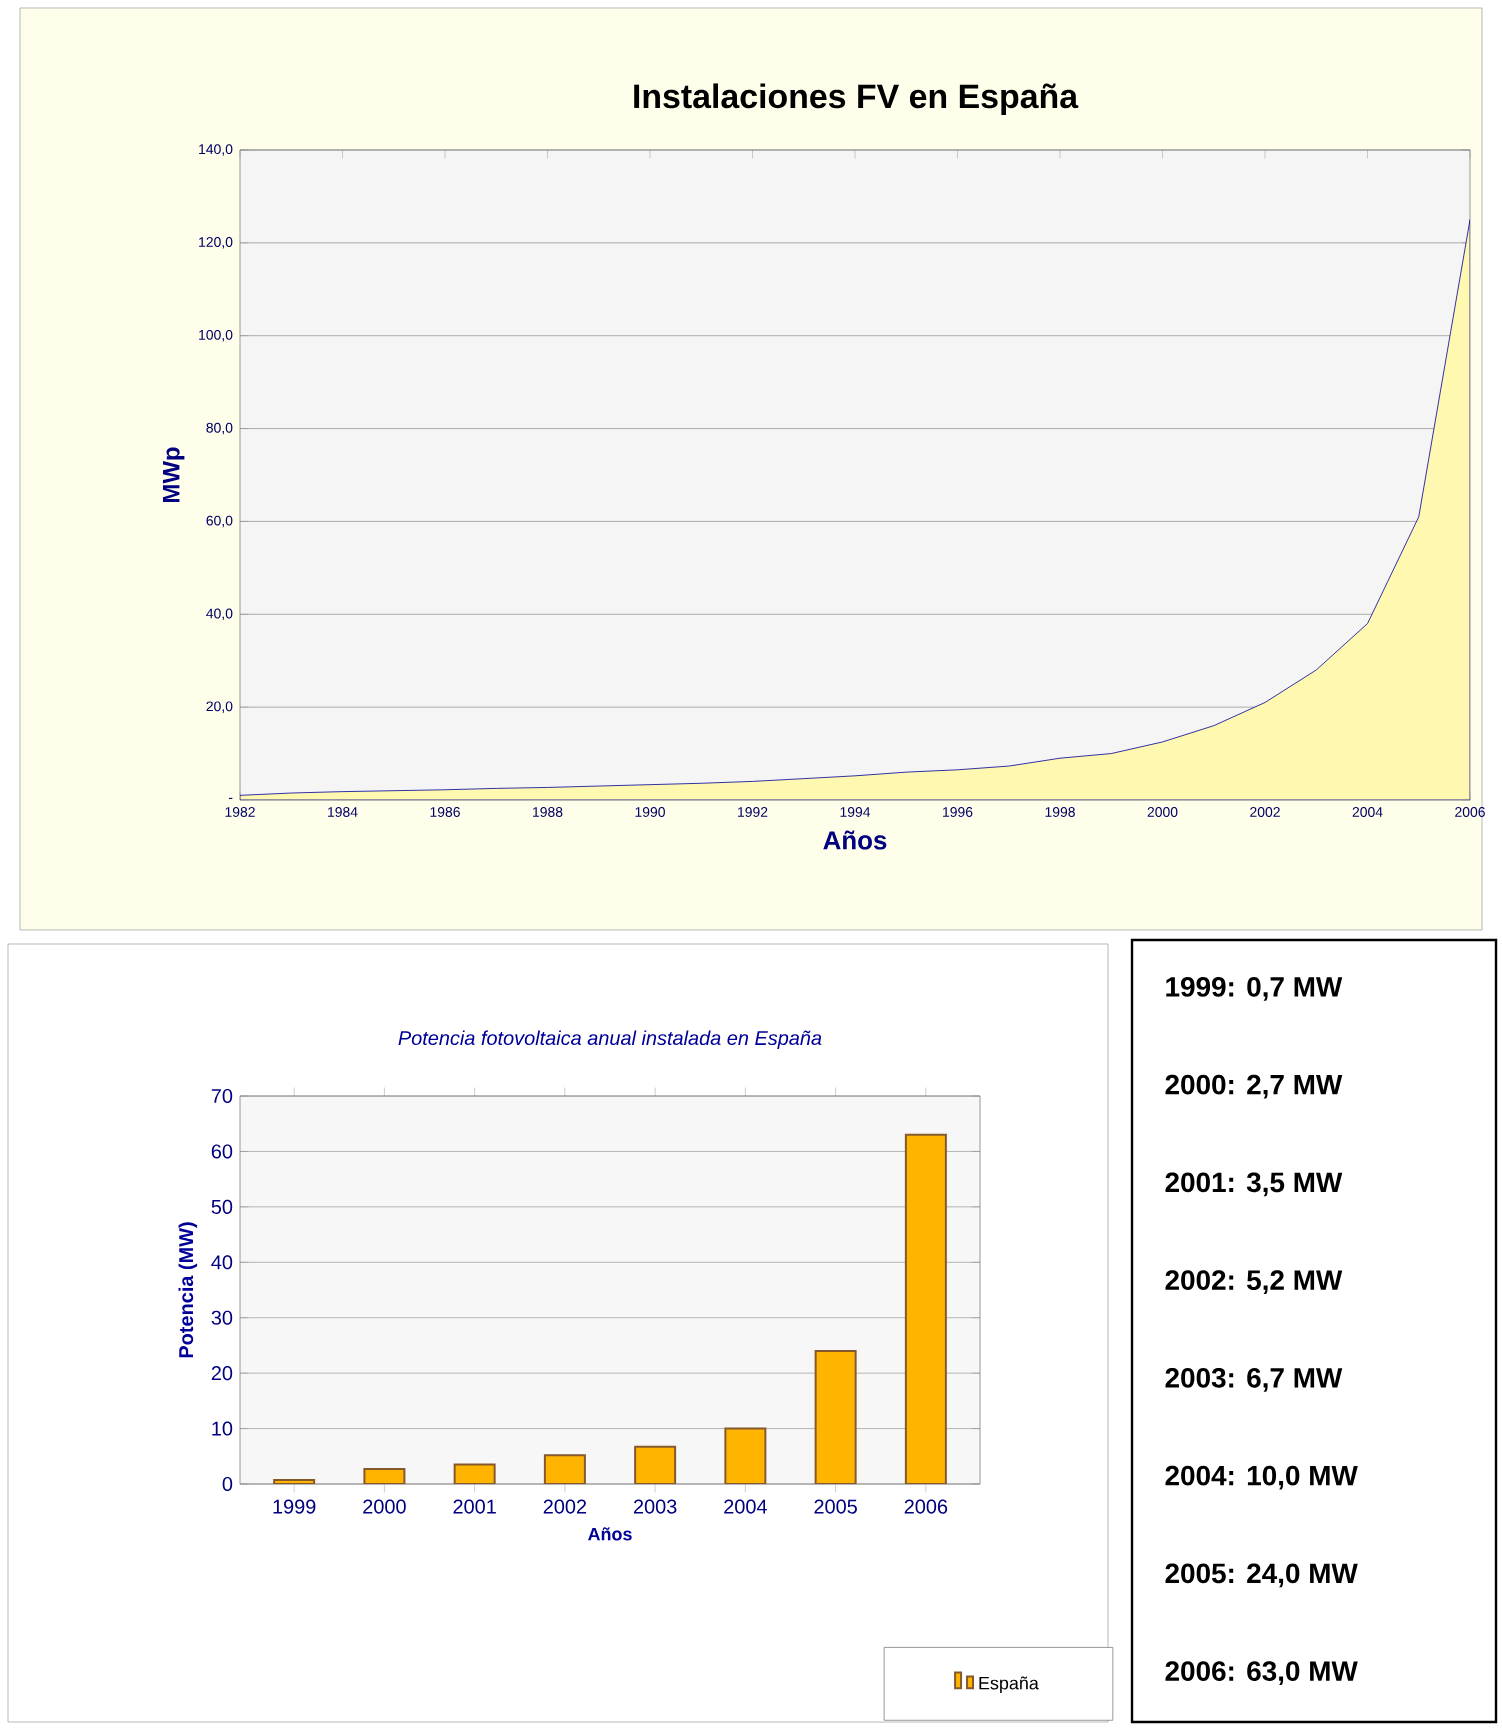 This screenshot has height=1730, width=1502. Describe the element at coordinates (1261, 1477) in the screenshot. I see `text: 2004: 10,0 MW` at that location.